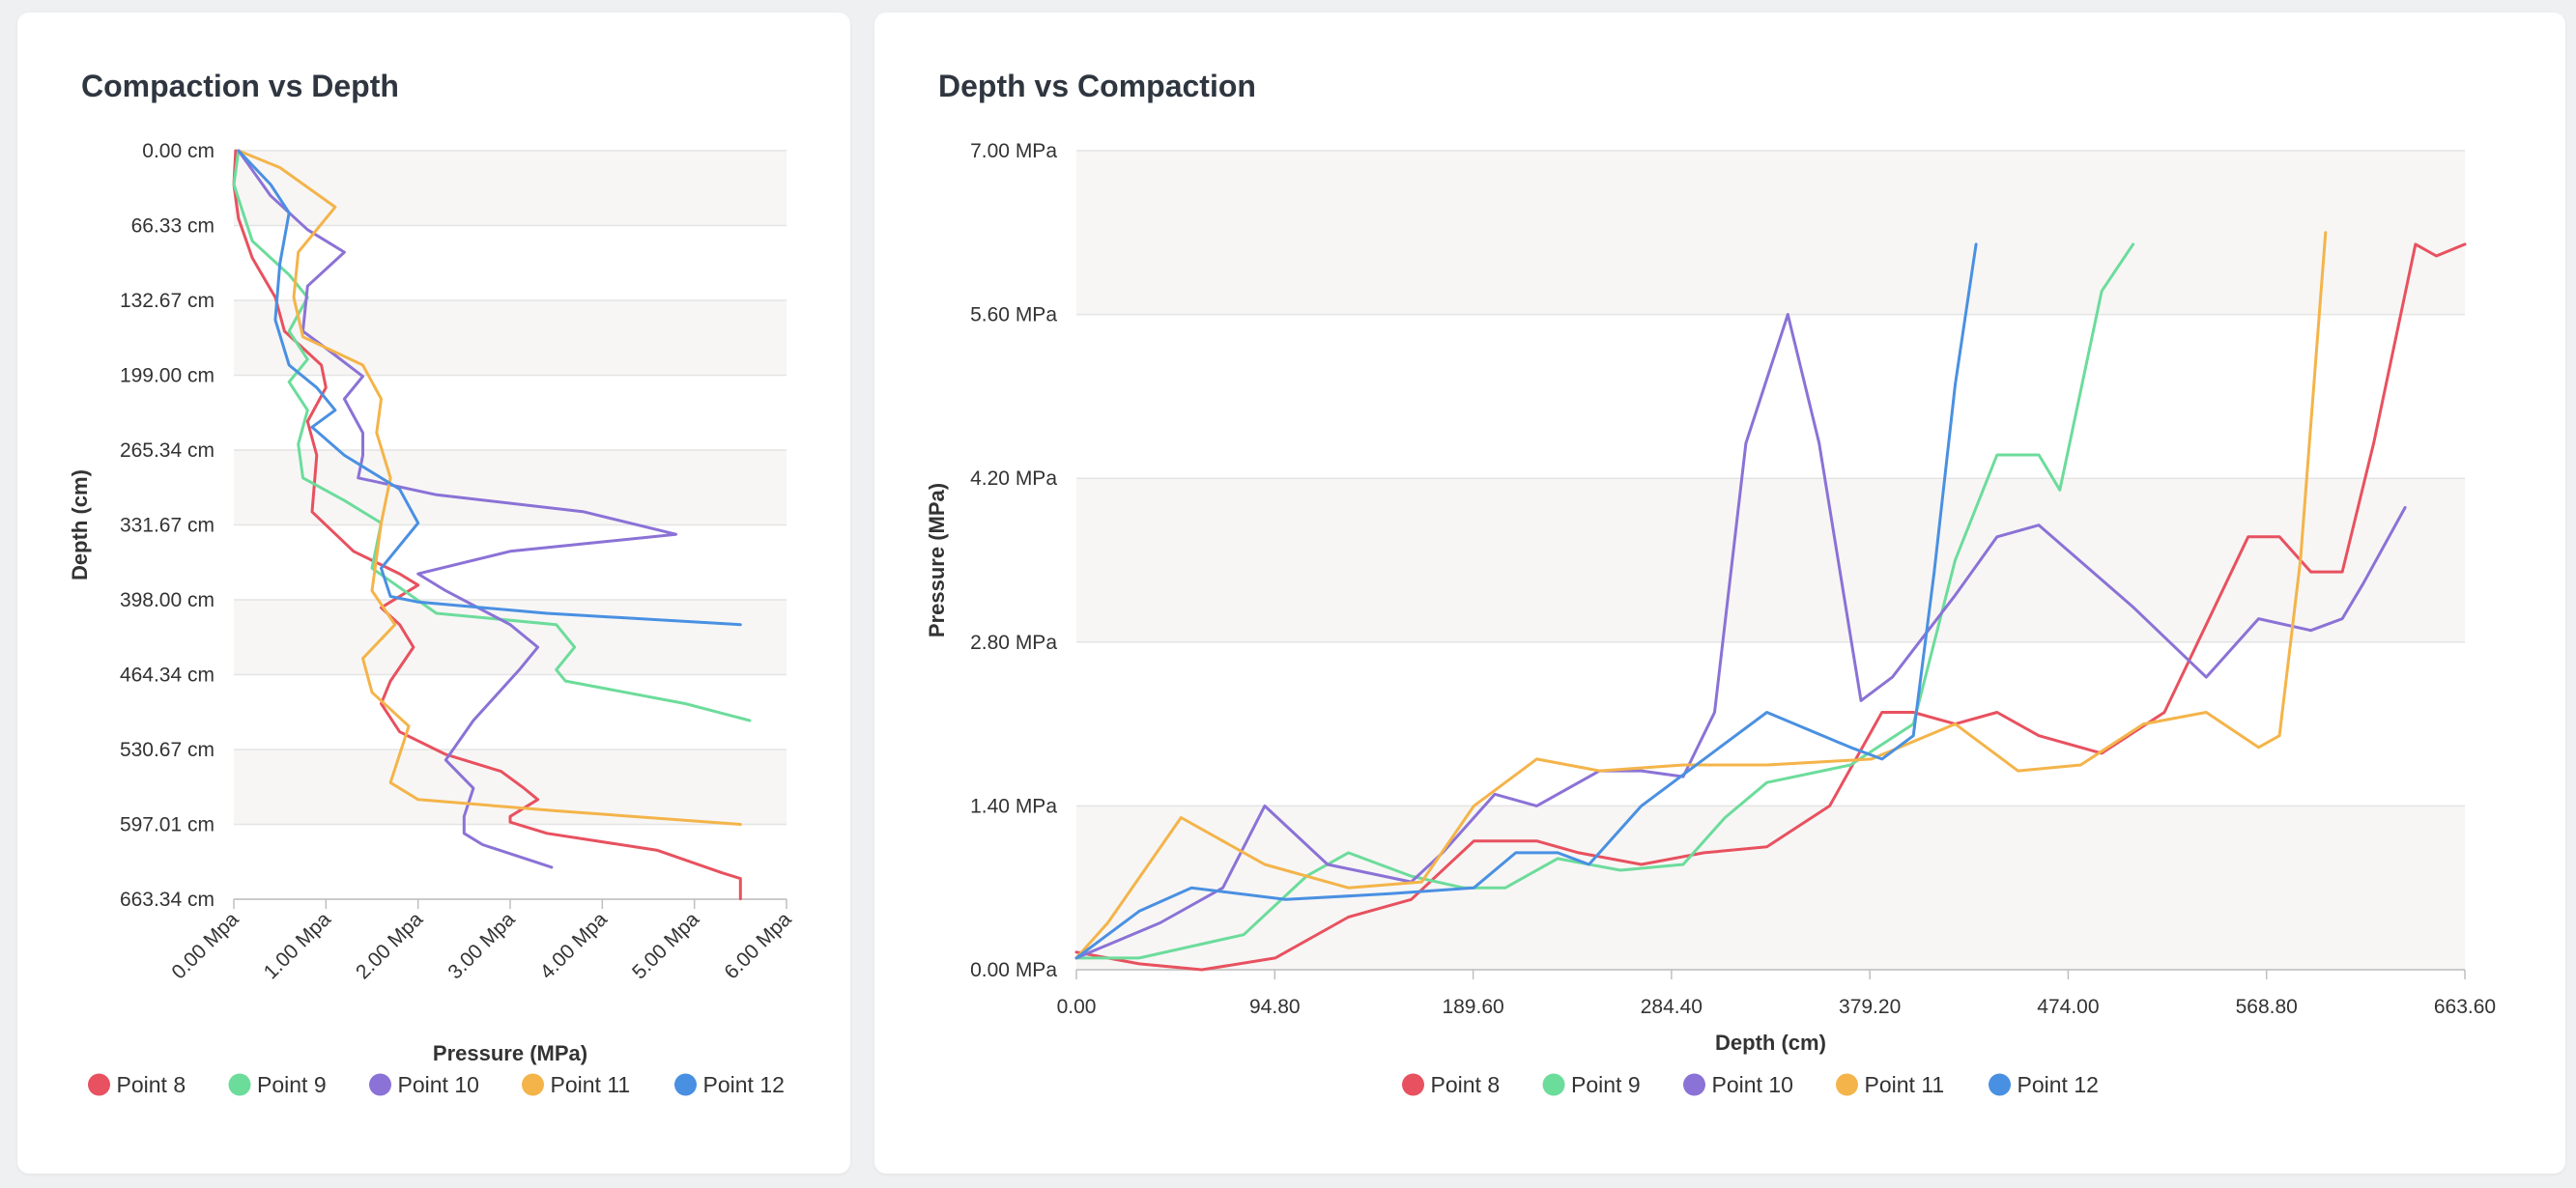 The height and width of the screenshot is (1188, 2576). What do you see at coordinates (2465, 1007) in the screenshot?
I see `x-tick-label: 663.60` at bounding box center [2465, 1007].